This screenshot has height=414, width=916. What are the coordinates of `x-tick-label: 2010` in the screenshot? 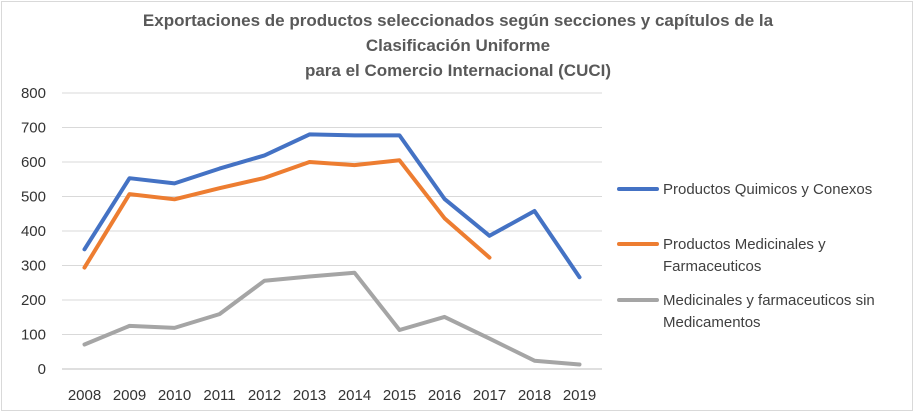 It's located at (174, 395).